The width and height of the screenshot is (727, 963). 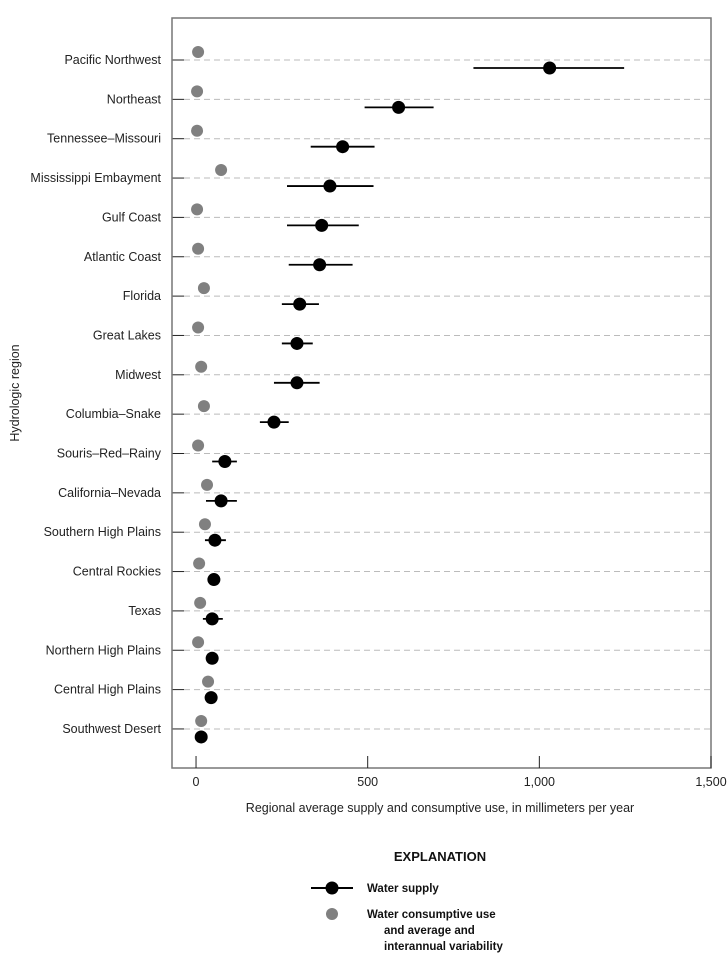 I want to click on legend-use-label-2: and average and, so click(x=429, y=931).